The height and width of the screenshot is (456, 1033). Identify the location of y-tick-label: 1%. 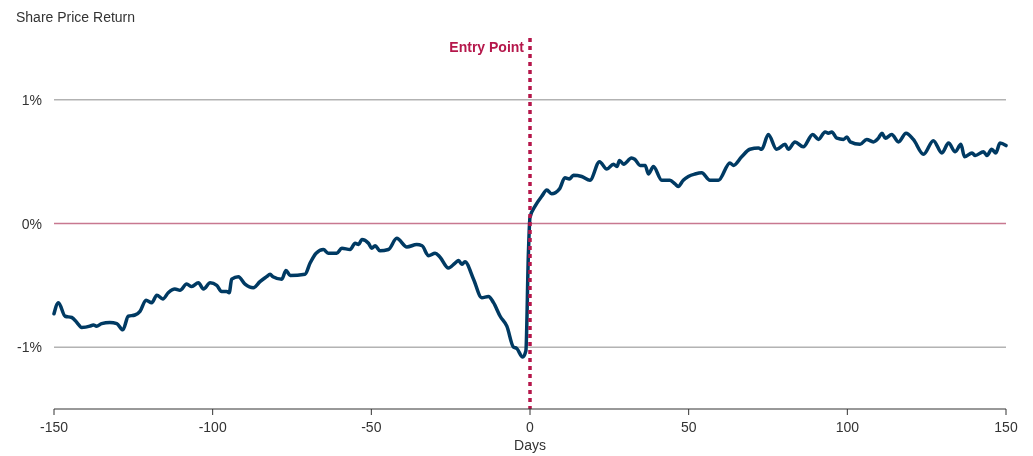
(31, 99).